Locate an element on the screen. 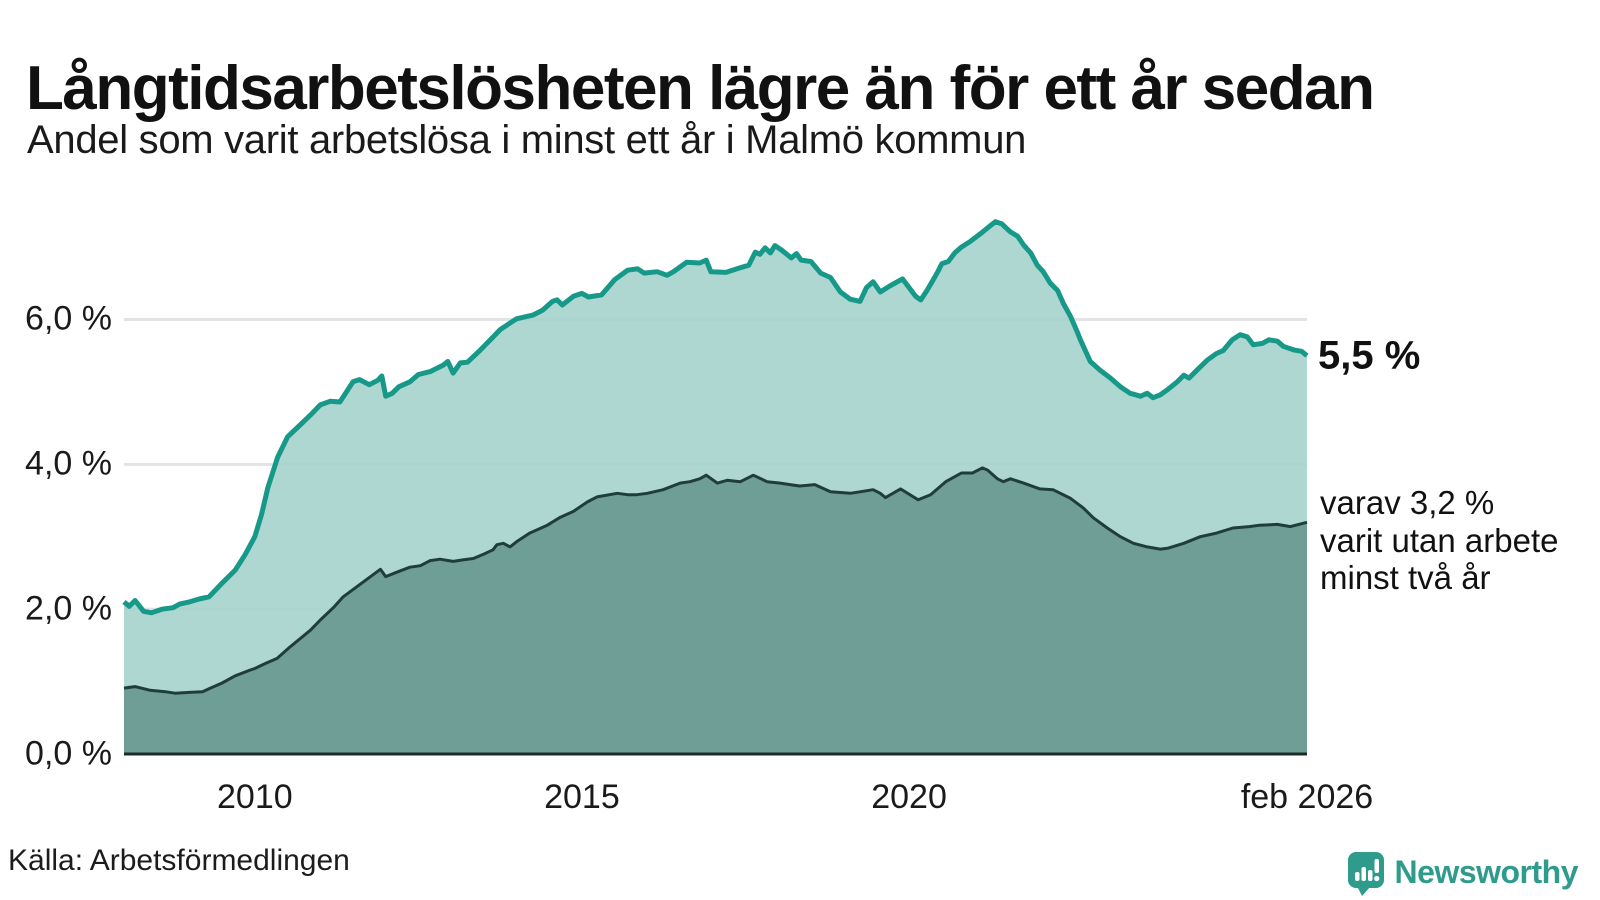 The width and height of the screenshot is (1600, 900). series-end-label-one-year: 5,5 % is located at coordinates (1369, 355).